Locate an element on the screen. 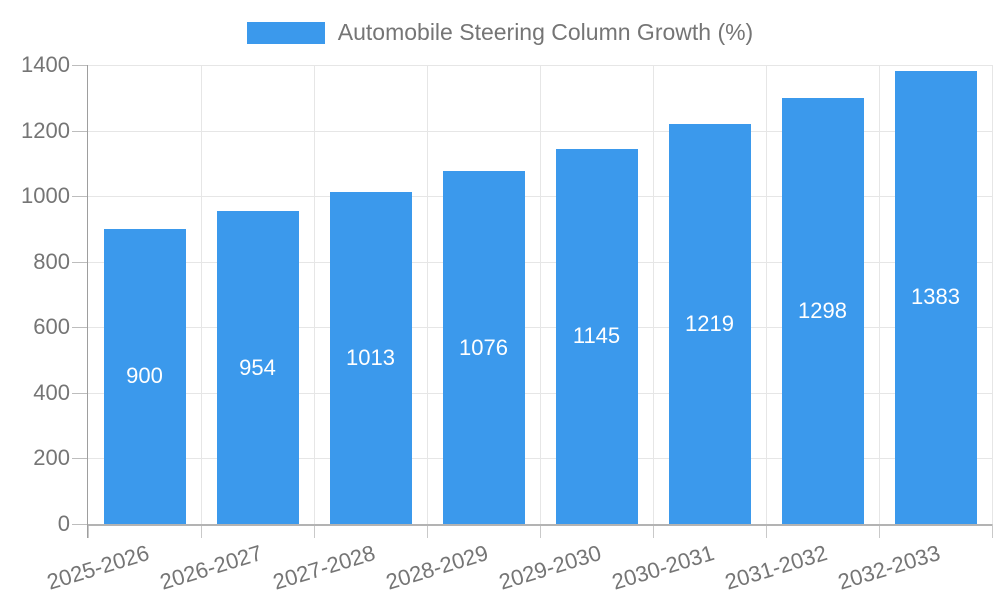 This screenshot has height=600, width=1000. bar-value-label: 1013 is located at coordinates (370, 357).